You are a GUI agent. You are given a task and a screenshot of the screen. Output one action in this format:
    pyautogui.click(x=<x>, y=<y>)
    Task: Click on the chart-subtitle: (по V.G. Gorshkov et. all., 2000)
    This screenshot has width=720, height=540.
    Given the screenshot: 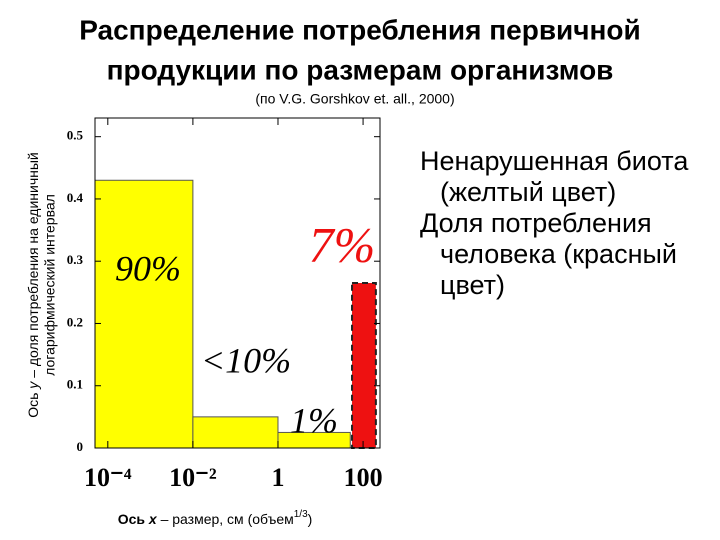 What is the action you would take?
    pyautogui.click(x=354, y=99)
    